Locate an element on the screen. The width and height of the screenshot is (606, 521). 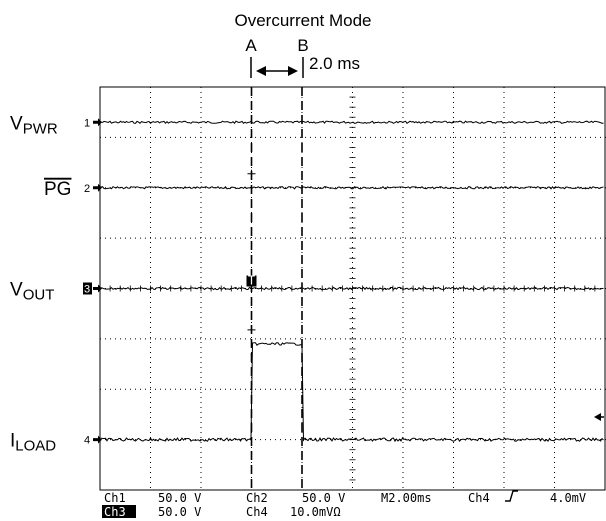
channel-4-marker: 4 is located at coordinates (87, 441).